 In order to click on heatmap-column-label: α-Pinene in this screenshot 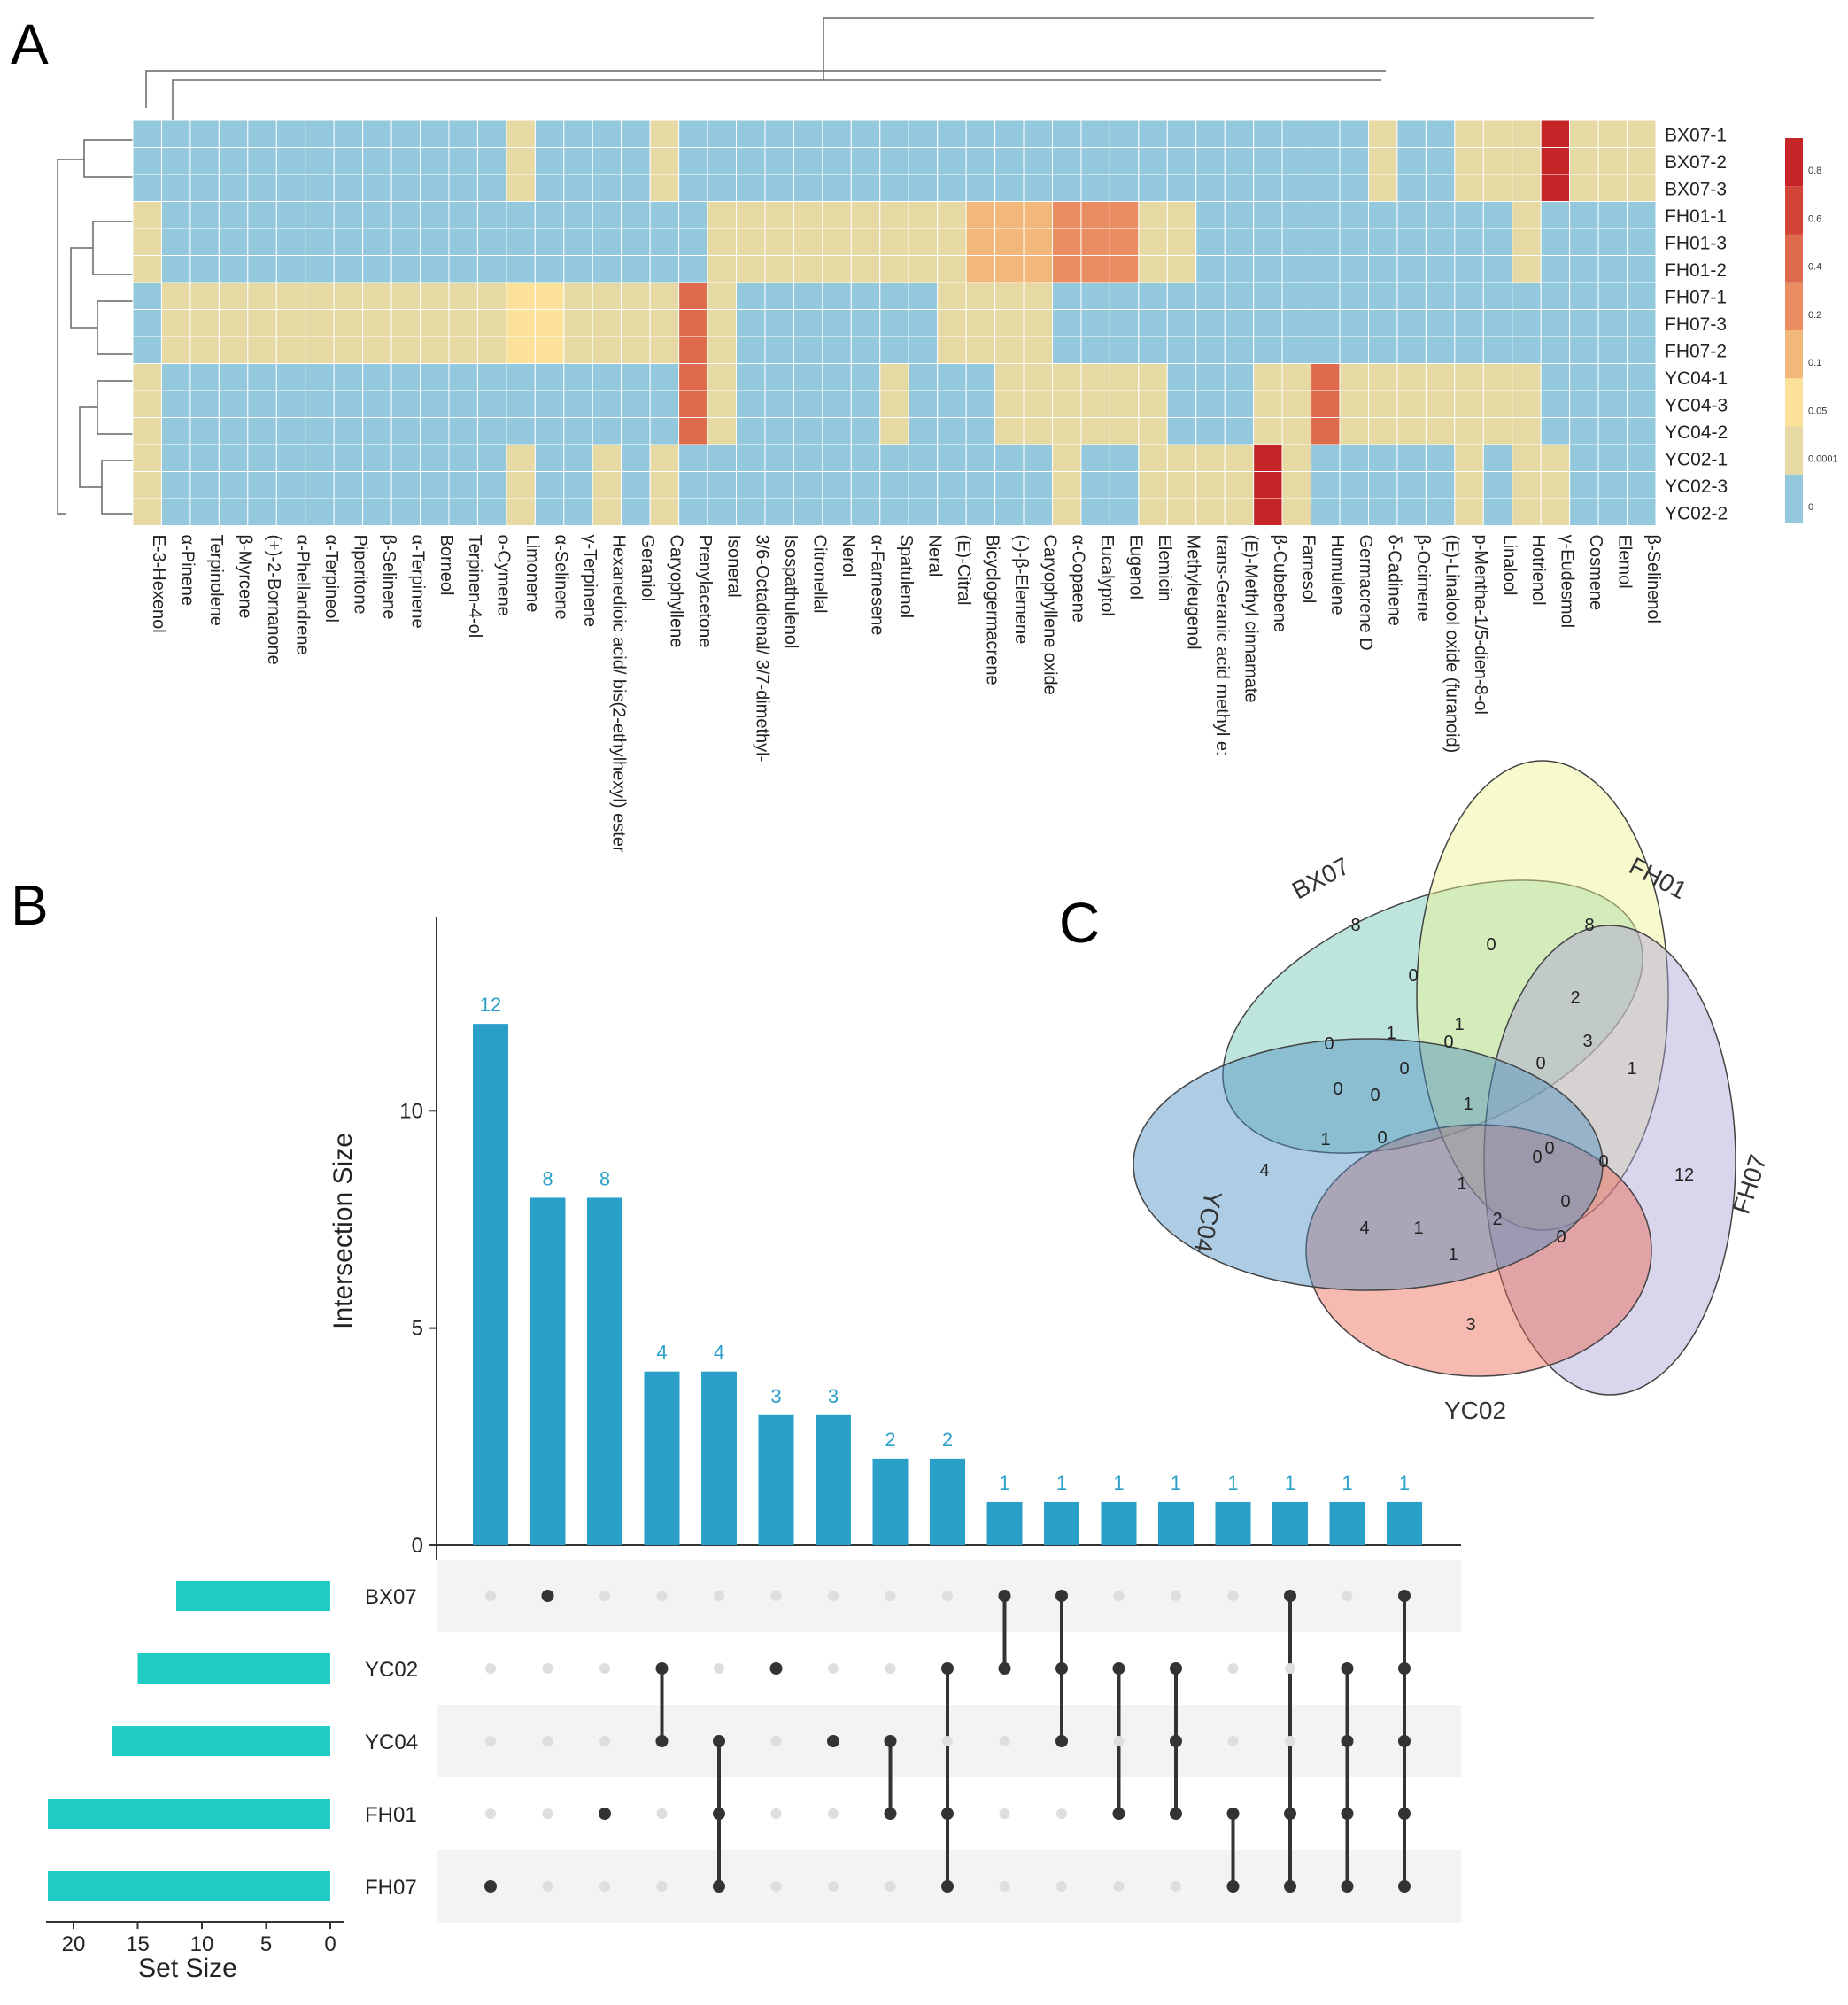, I will do `click(187, 571)`.